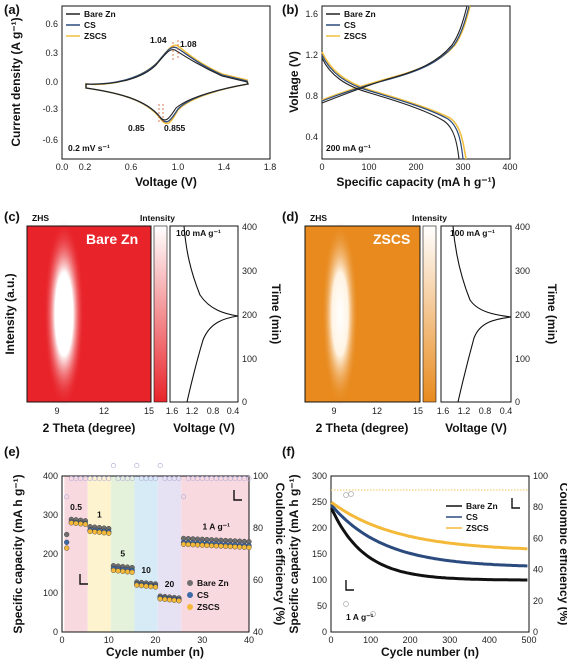 This screenshot has height=659, width=567. Describe the element at coordinates (112, 239) in the screenshot. I see `panel-c-sample-label: Bare Zn` at that location.